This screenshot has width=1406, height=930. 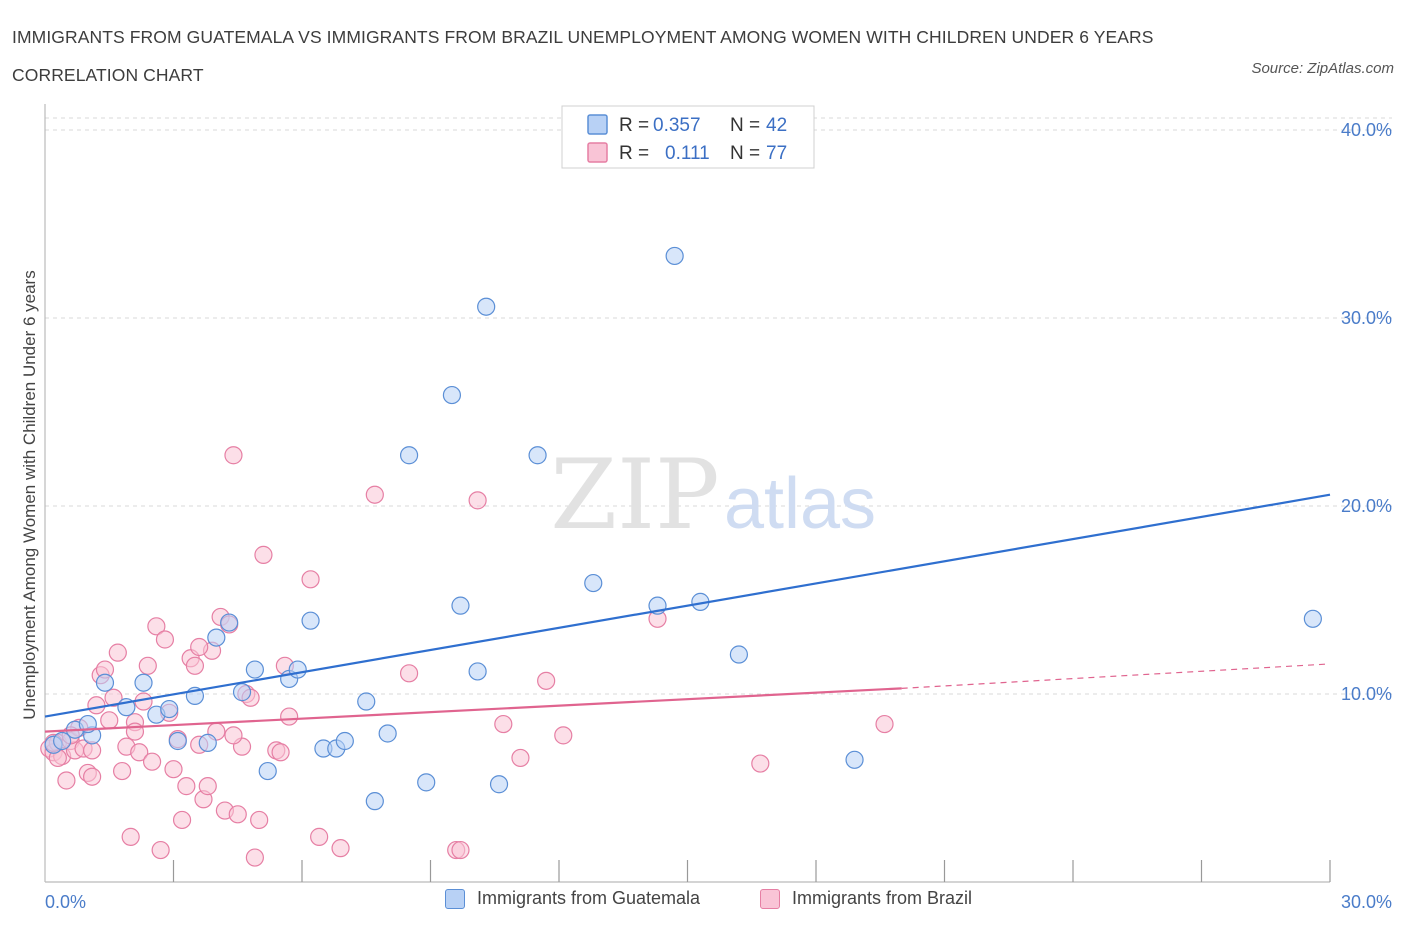 What do you see at coordinates (882, 898) in the screenshot?
I see `legend-label-brazil: Immigrants from Brazil` at bounding box center [882, 898].